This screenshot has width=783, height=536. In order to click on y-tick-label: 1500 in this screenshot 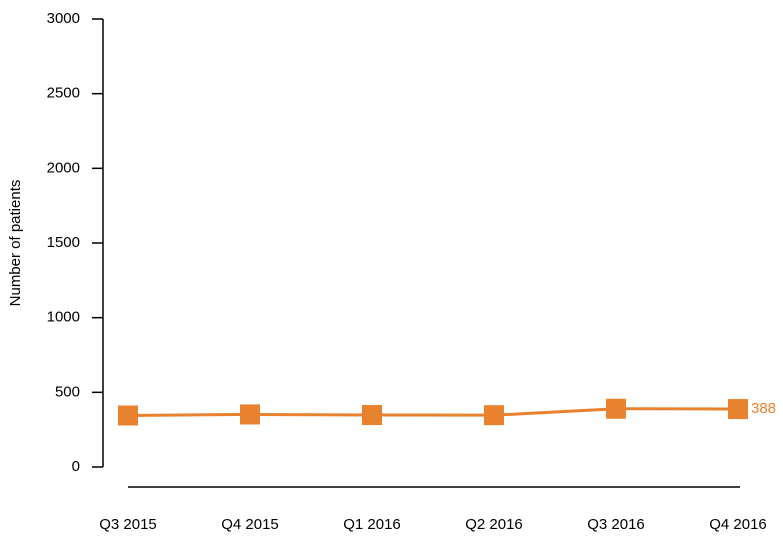, I will do `click(63, 242)`.